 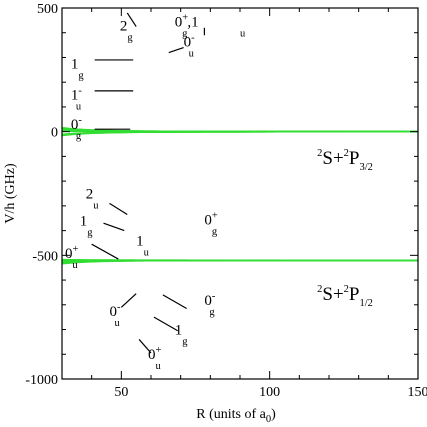 What do you see at coordinates (231, 414) in the screenshot?
I see `x-axis-label-main: R (units of a` at bounding box center [231, 414].